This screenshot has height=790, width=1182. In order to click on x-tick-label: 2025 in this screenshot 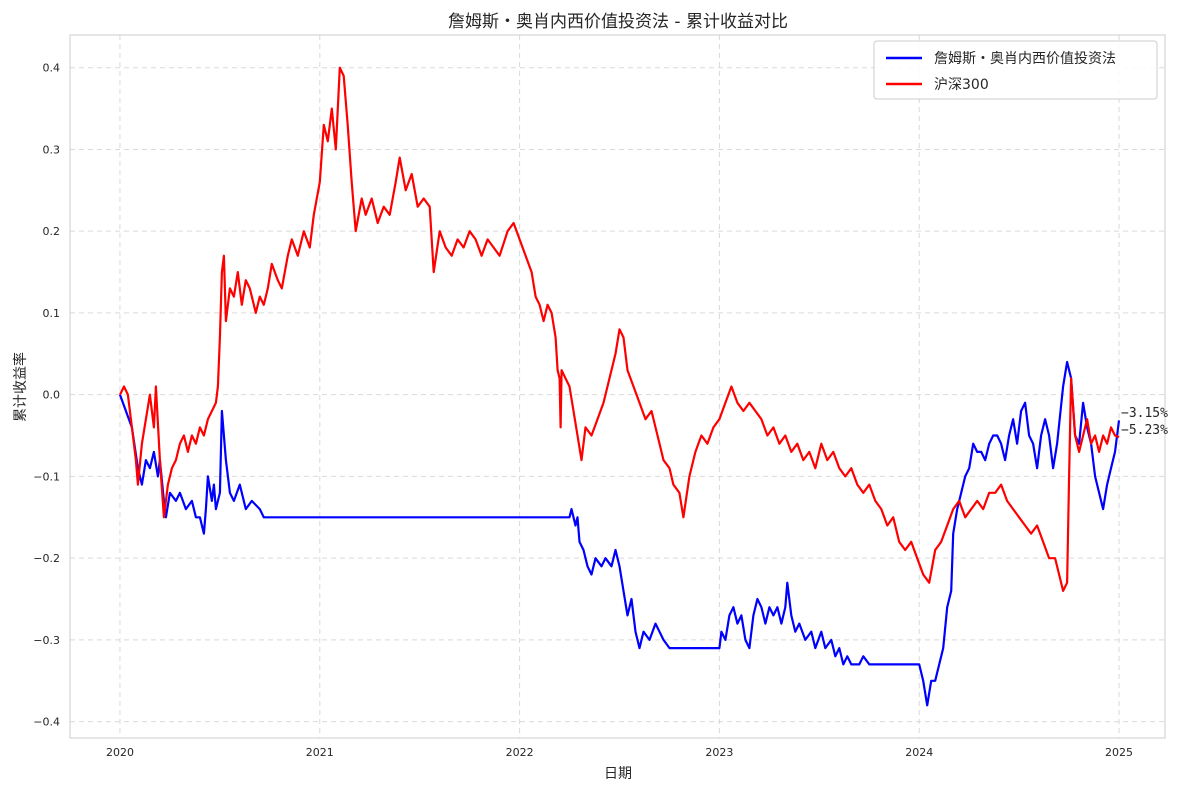, I will do `click(1119, 752)`.